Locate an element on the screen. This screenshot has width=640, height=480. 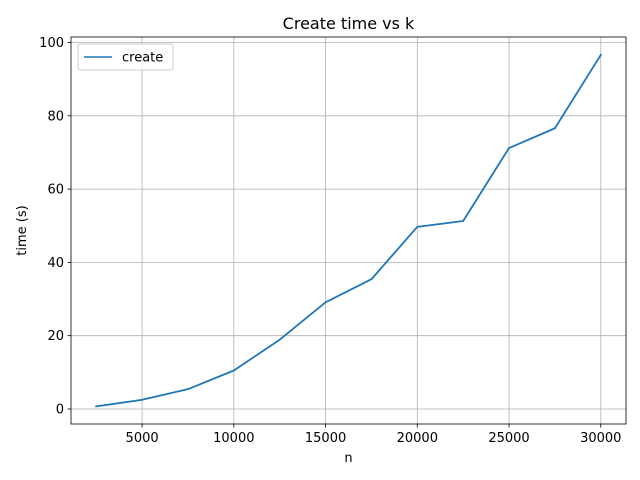
legend-label-create: create is located at coordinates (142, 58).